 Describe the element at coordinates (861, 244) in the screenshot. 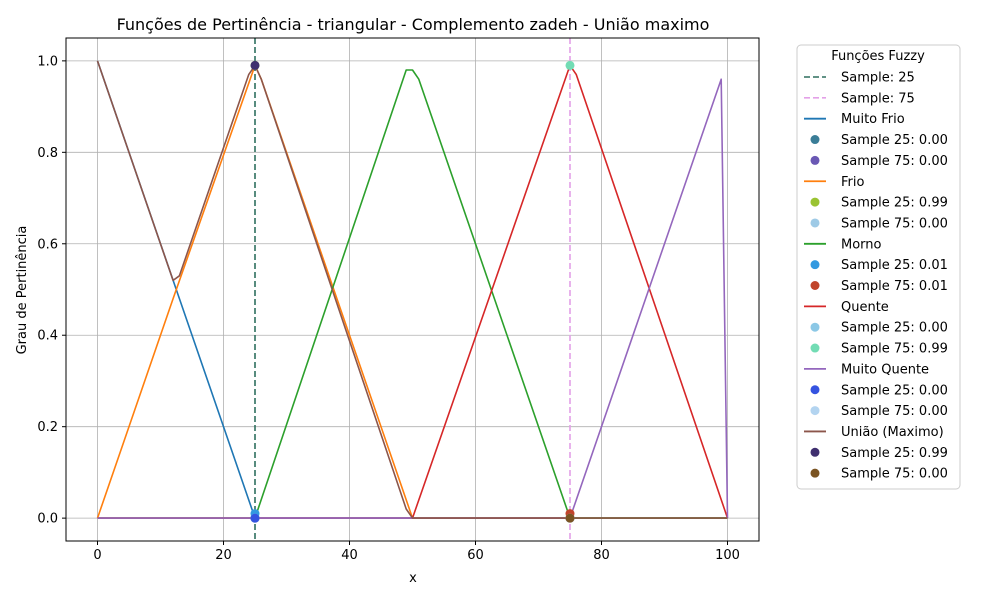

I see `legend-label: Morno` at that location.